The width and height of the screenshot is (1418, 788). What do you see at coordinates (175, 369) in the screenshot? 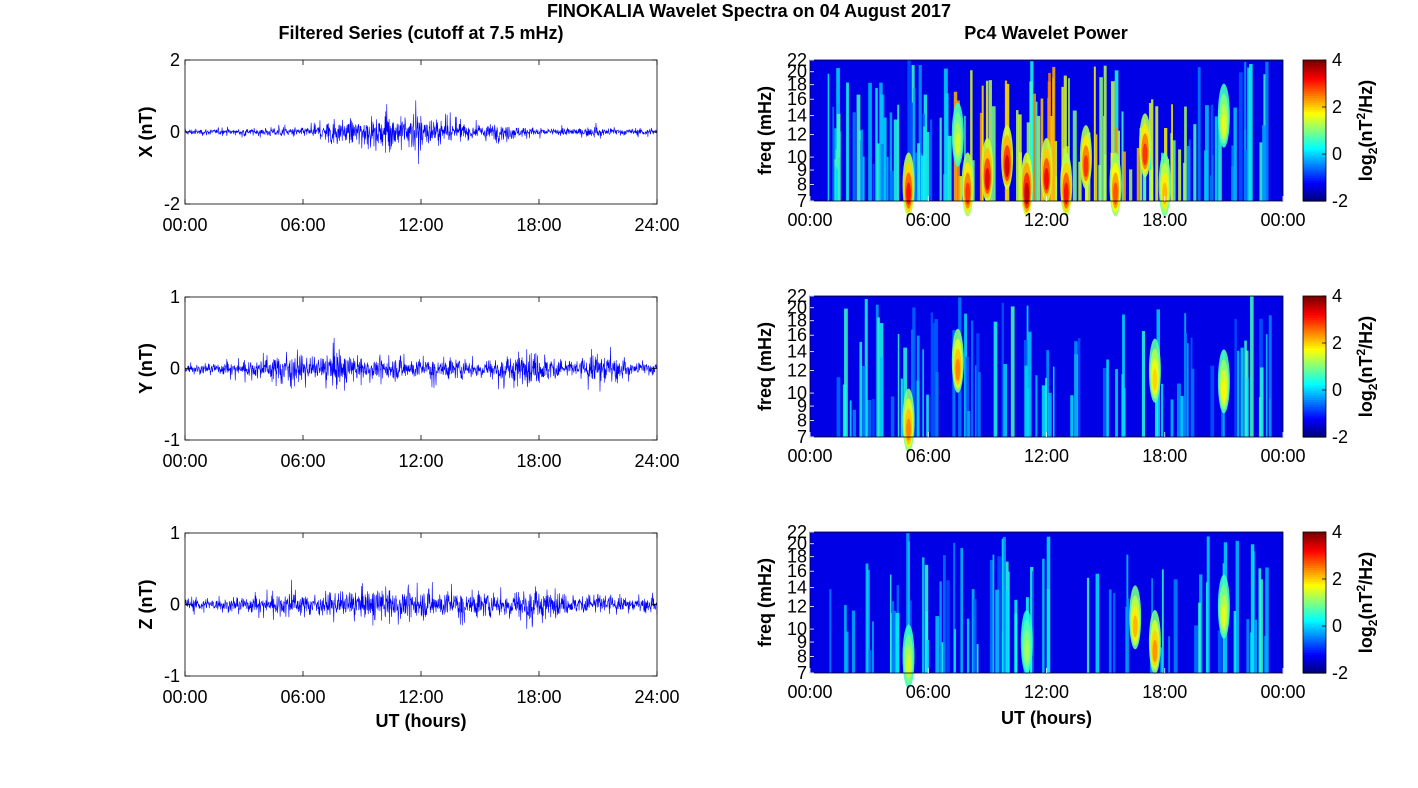
I see `y-tick-label: 0` at bounding box center [175, 369].